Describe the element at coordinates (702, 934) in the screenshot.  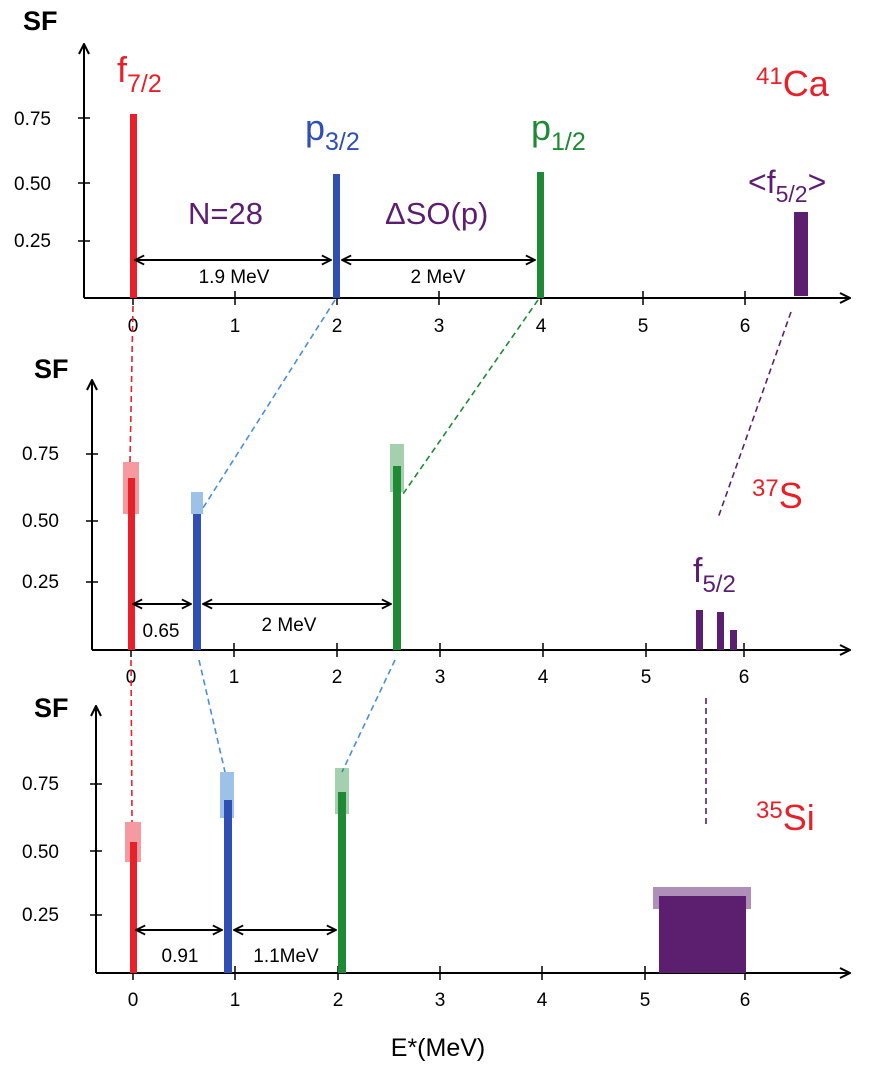
I see `bar-f5-2-continuum` at that location.